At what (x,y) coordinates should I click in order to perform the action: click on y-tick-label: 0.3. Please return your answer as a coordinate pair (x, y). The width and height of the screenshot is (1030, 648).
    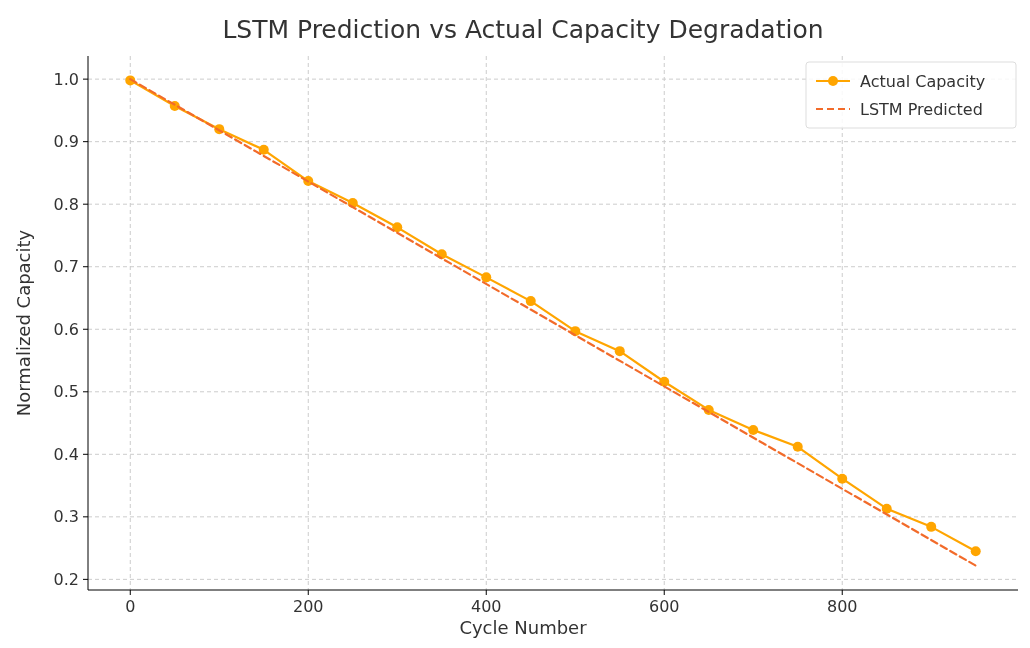
    Looking at the image, I should click on (66, 517).